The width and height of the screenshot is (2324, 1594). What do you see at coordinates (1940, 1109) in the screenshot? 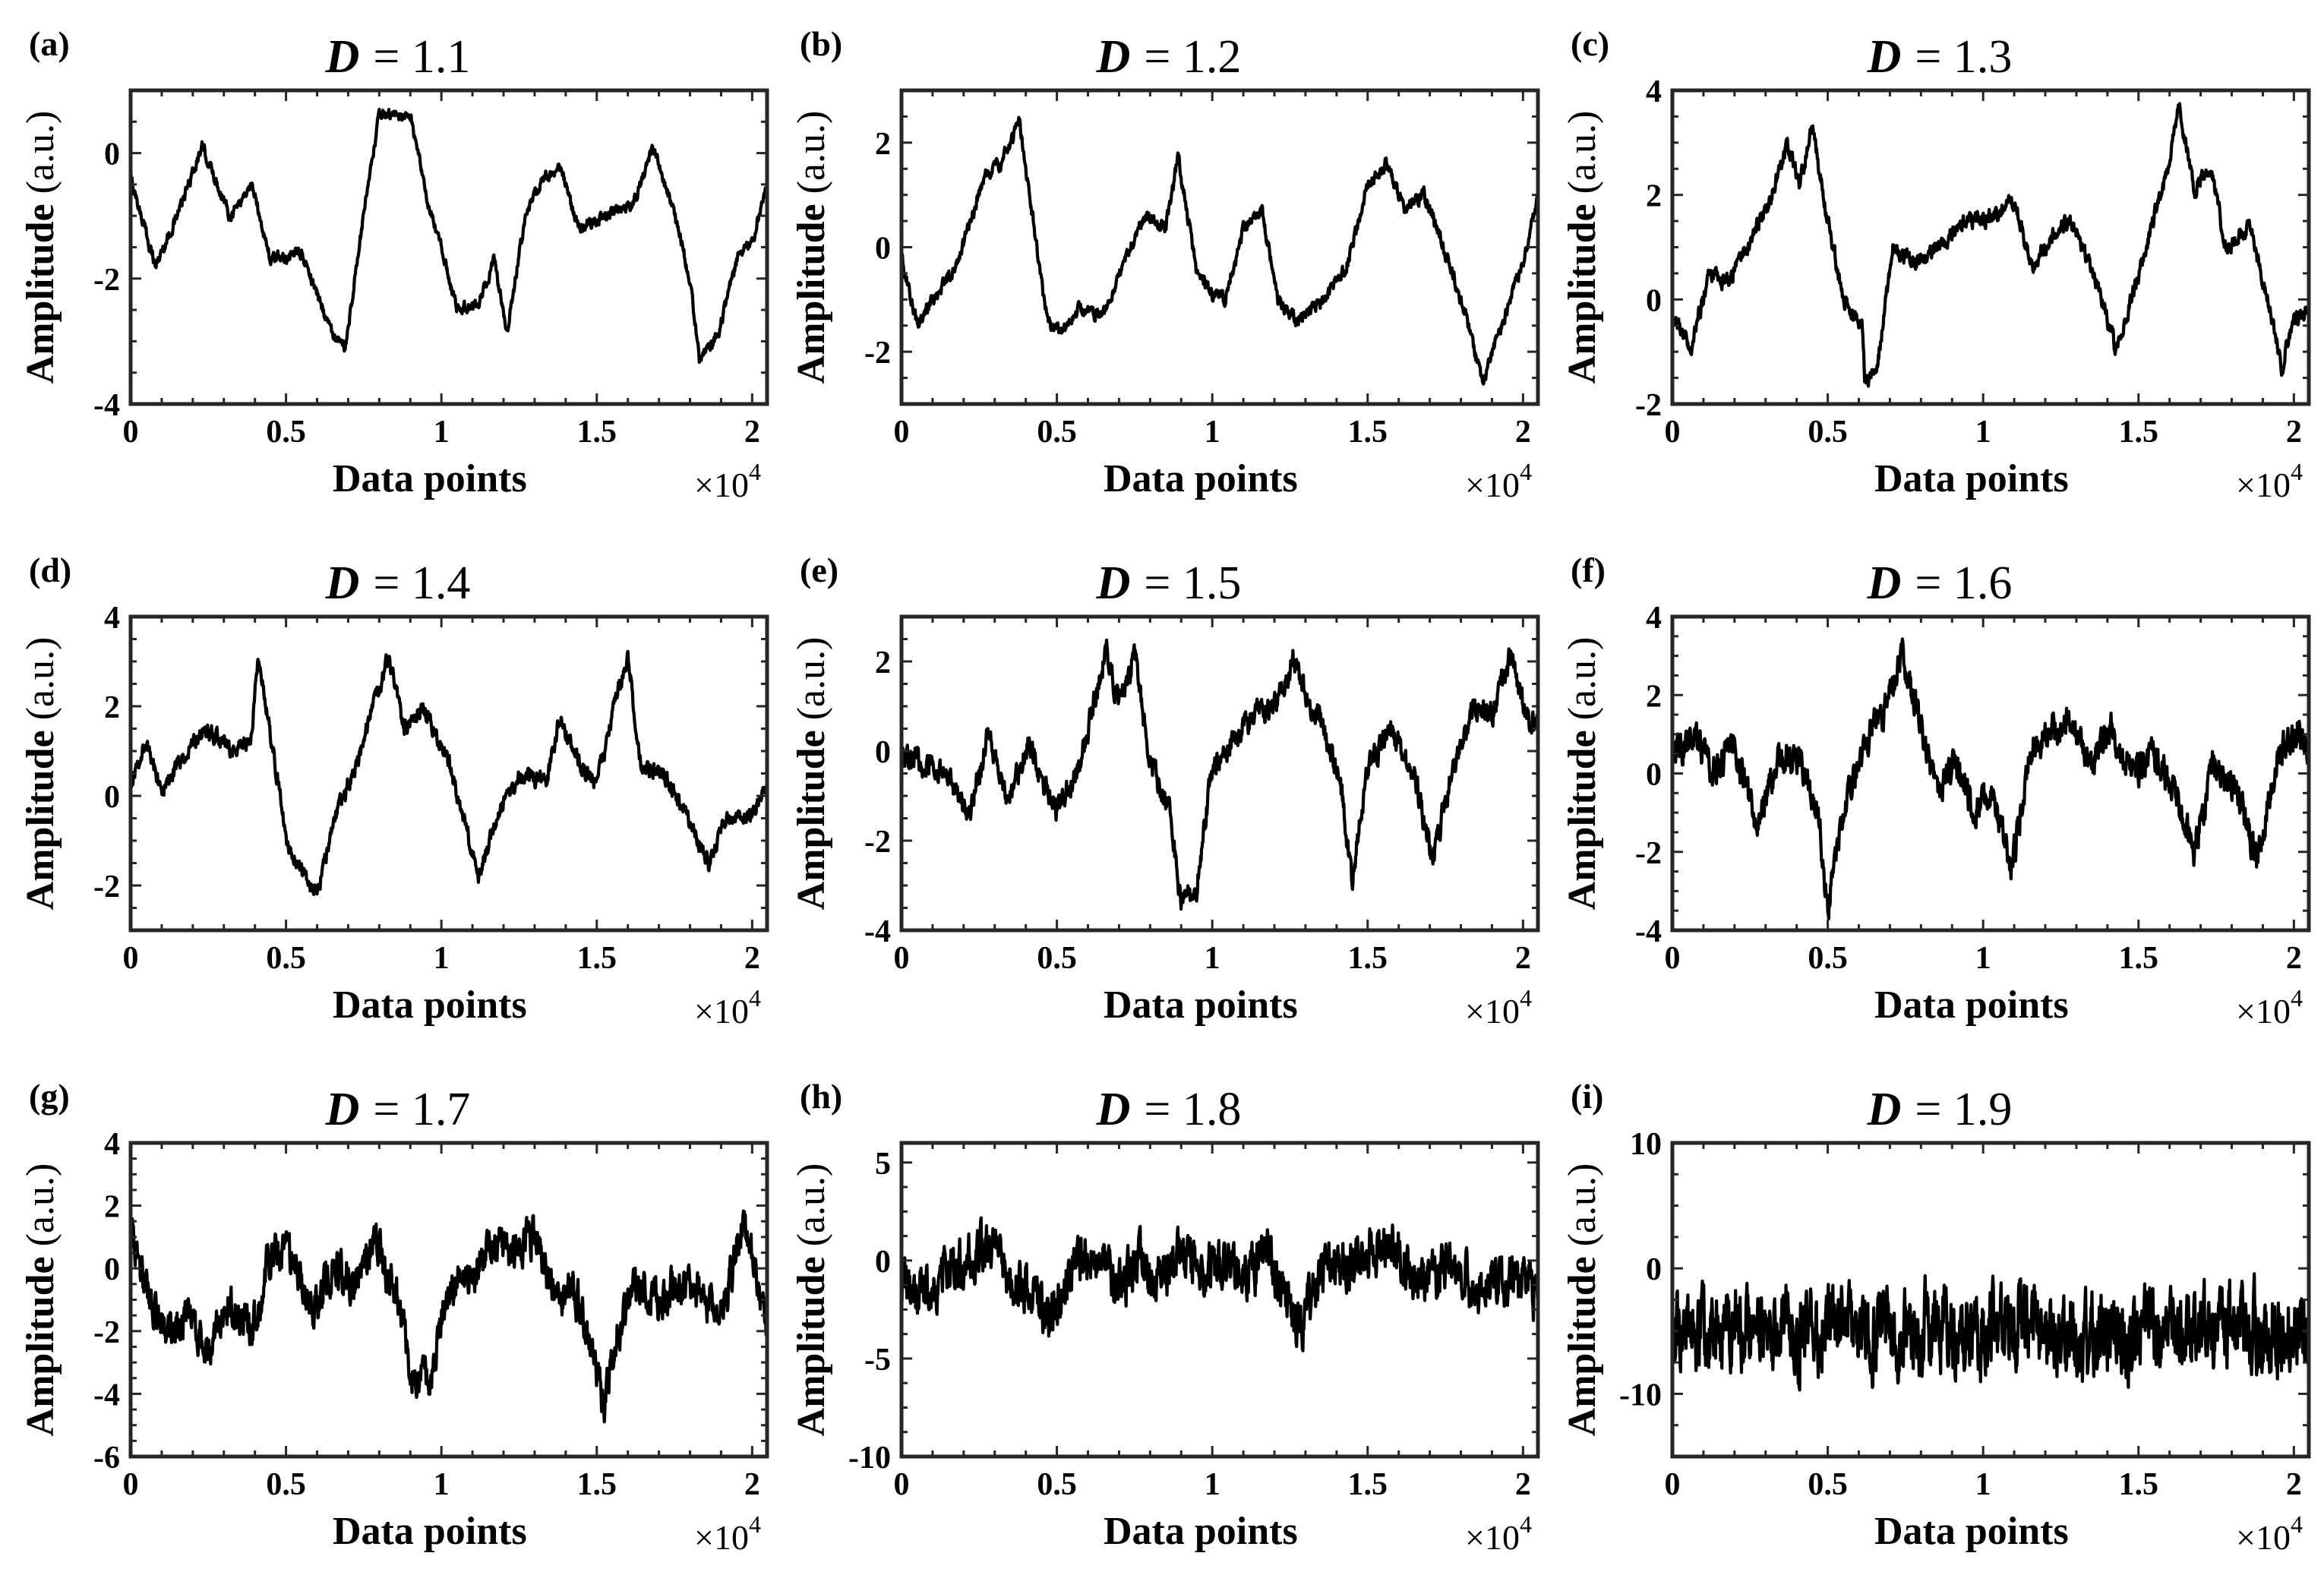
I see `panel-title: D = 1.9` at bounding box center [1940, 1109].